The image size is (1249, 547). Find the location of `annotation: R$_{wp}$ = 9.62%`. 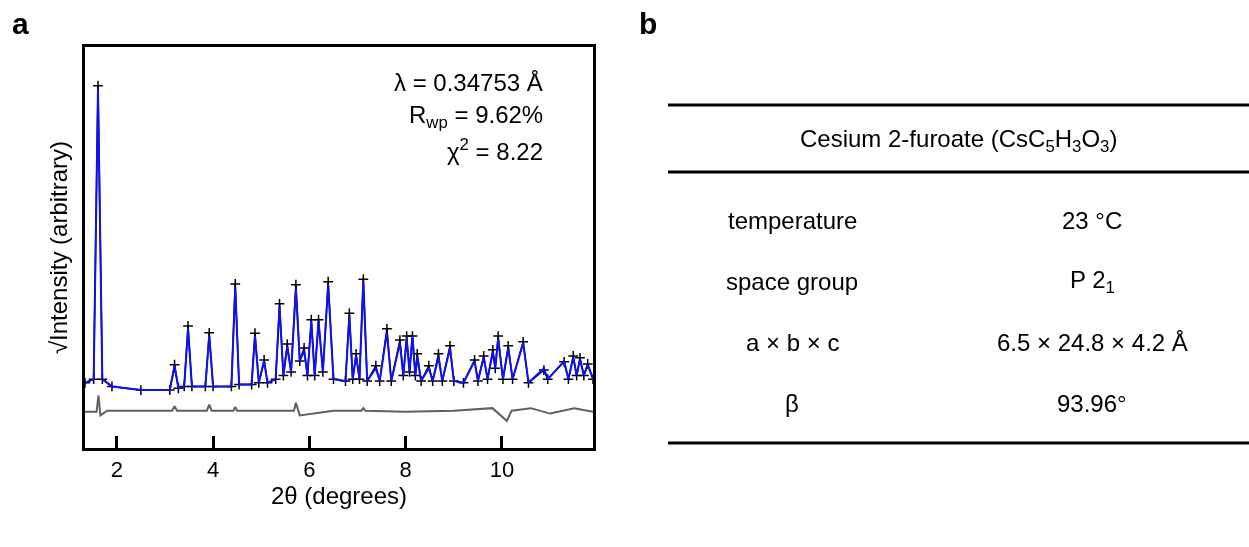

annotation: R$_{wp}$ = 9.62% is located at coordinates (476, 117).